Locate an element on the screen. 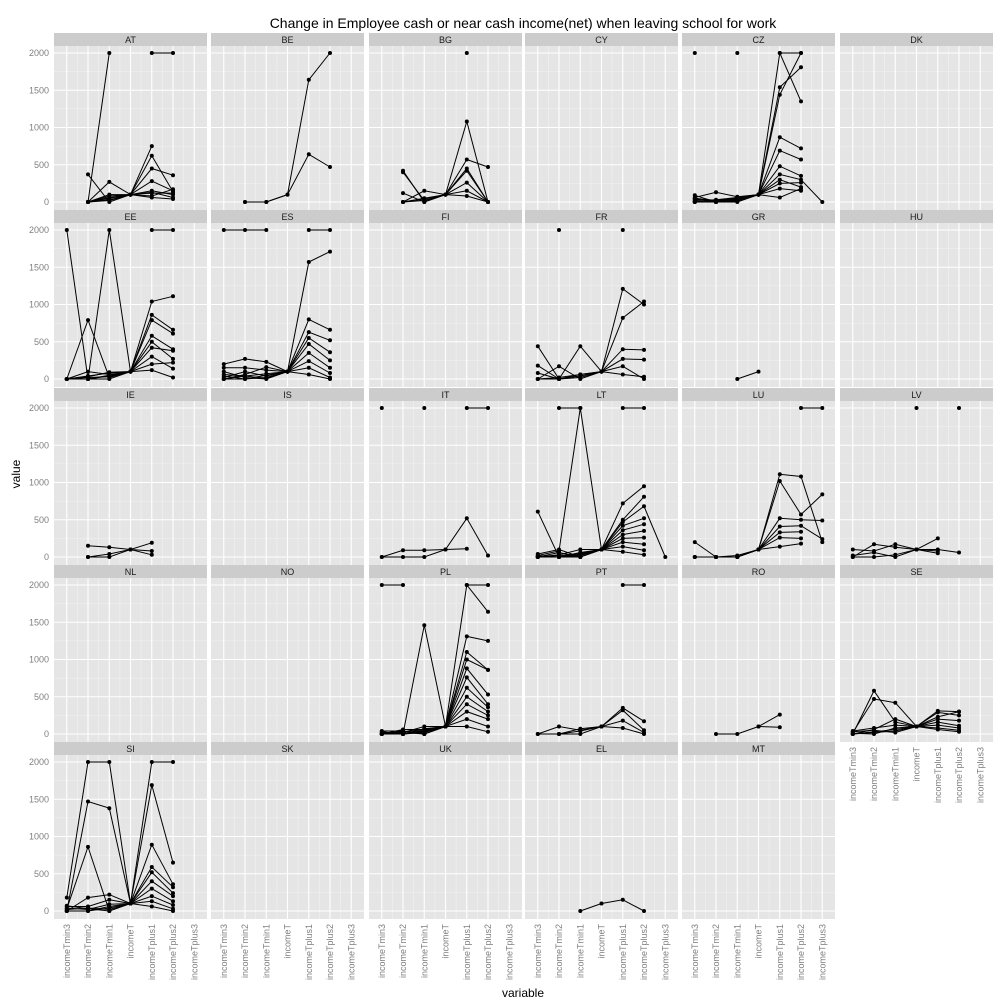  facet-strip-label: IT is located at coordinates (446, 395).